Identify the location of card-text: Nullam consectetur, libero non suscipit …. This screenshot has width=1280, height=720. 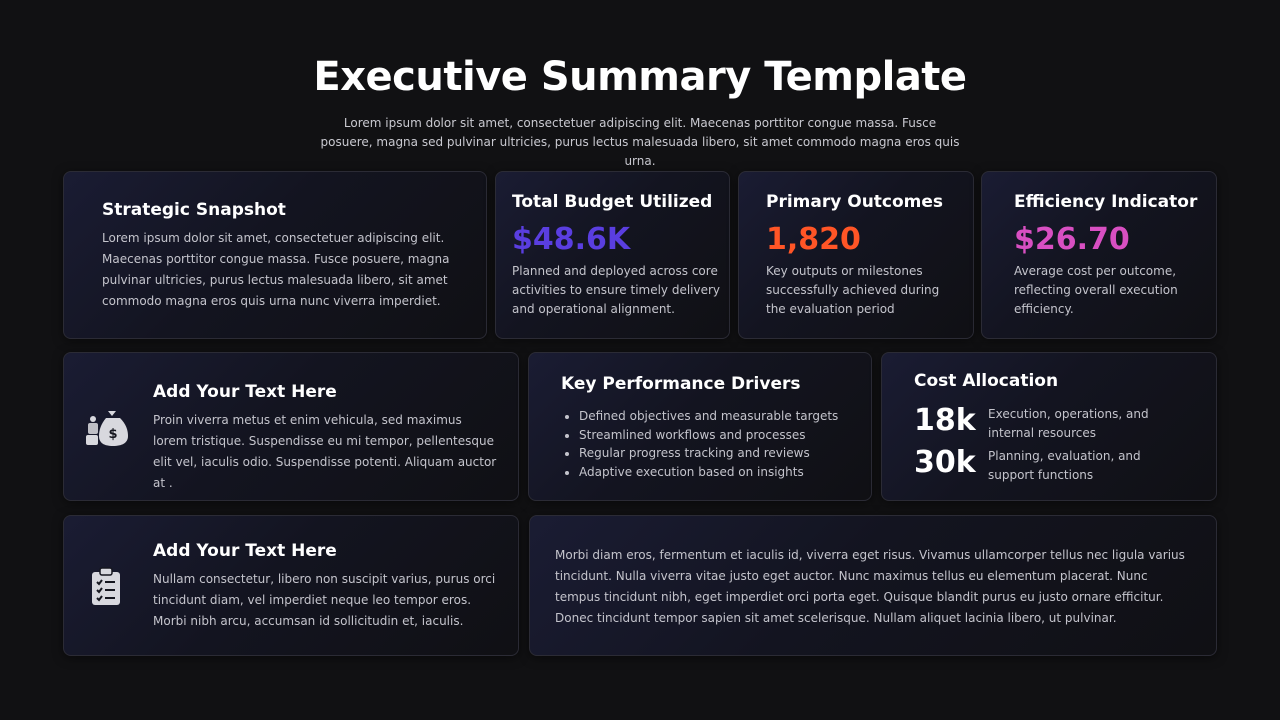
(324, 600).